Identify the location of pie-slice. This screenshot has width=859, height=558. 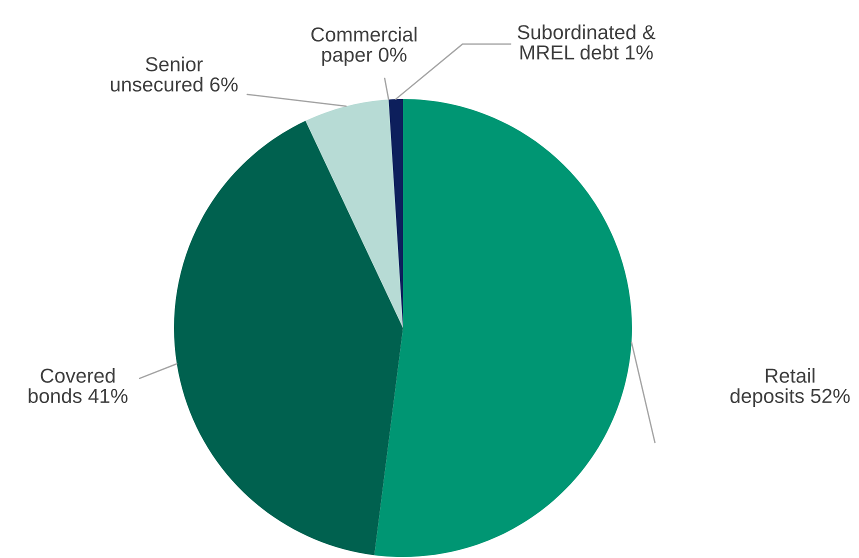
(354, 213).